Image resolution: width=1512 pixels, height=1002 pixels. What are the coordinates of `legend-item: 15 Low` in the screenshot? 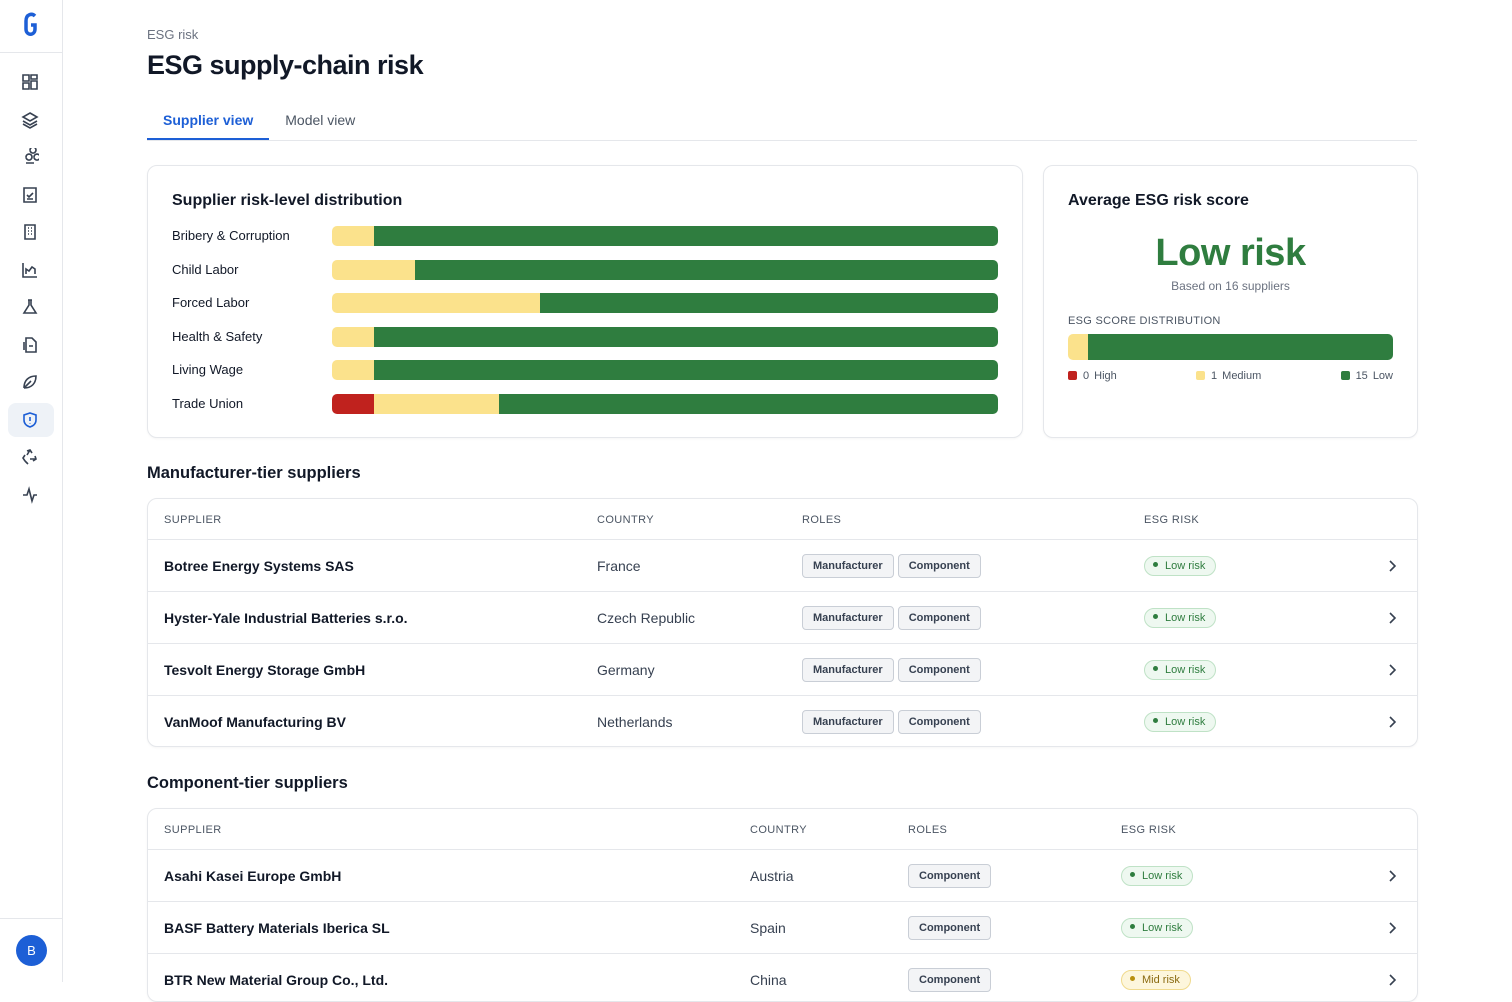 It's located at (1366, 376).